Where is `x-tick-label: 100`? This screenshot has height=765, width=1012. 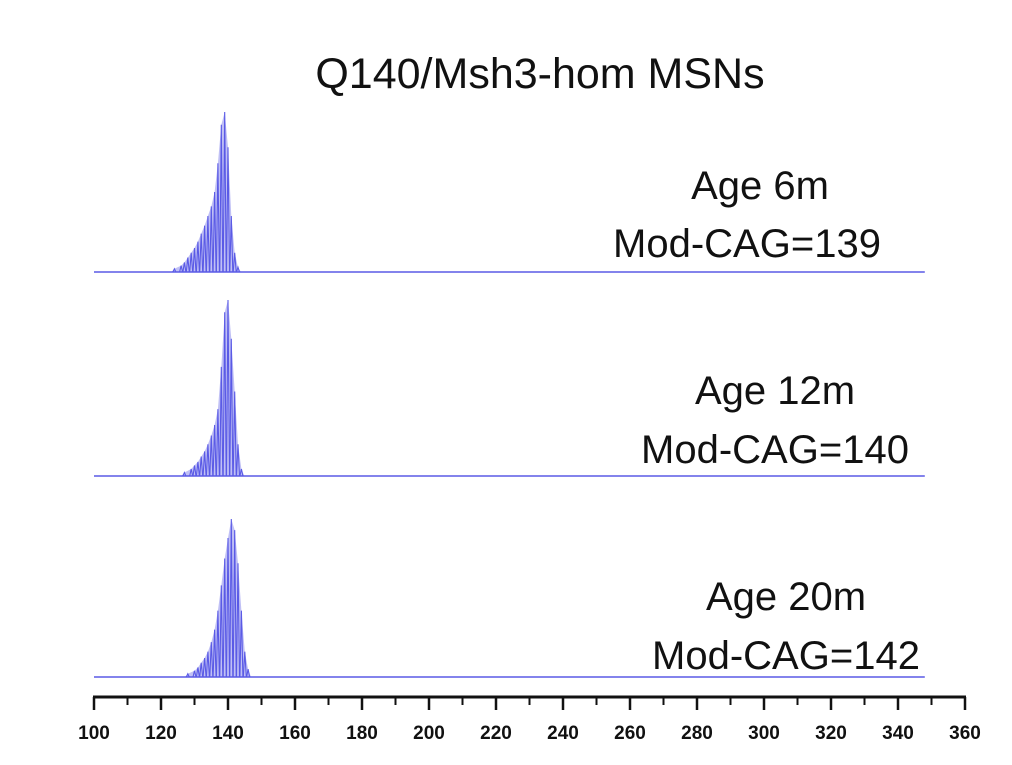
x-tick-label: 100 is located at coordinates (94, 733).